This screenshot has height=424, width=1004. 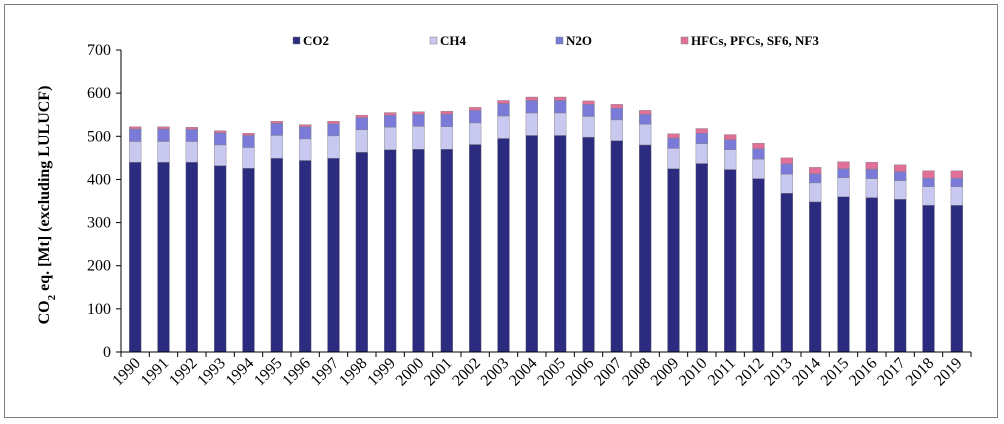 What do you see at coordinates (701, 153) in the screenshot?
I see `bar-segment-ch4-2010` at bounding box center [701, 153].